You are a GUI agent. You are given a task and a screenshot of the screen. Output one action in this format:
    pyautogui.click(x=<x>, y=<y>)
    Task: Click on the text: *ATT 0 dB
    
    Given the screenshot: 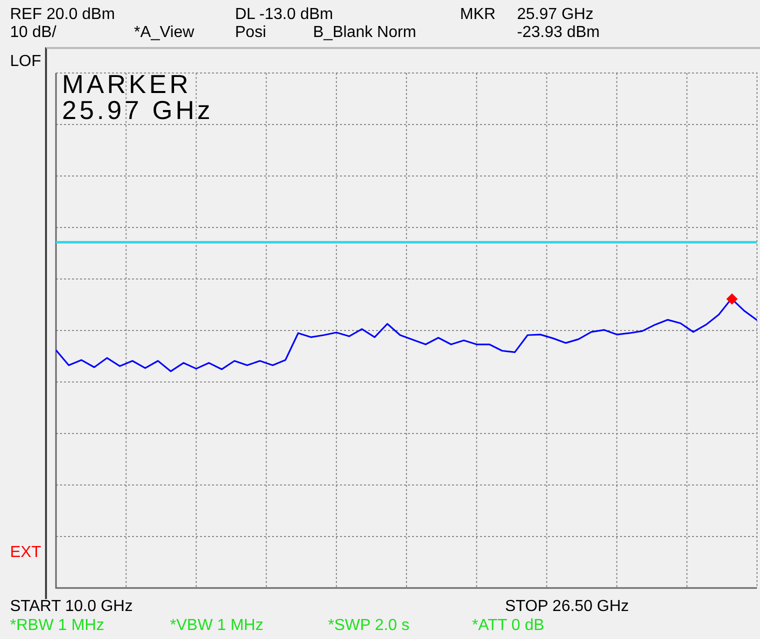 What is the action you would take?
    pyautogui.click(x=508, y=626)
    